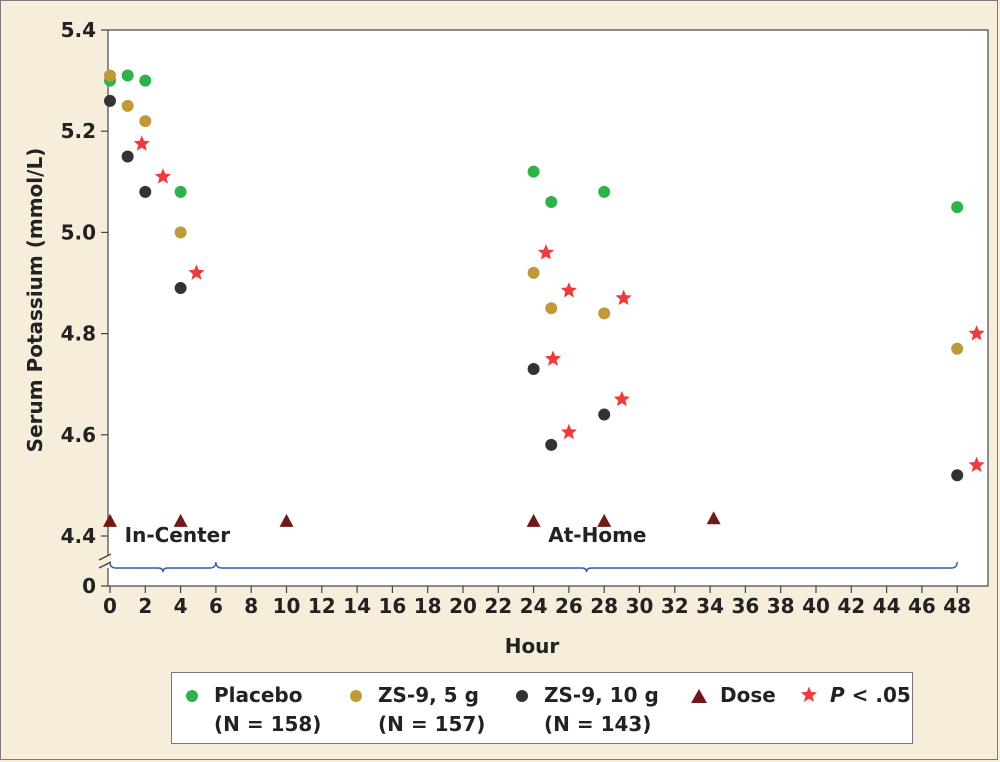  I want to click on x-tick-label: 4, so click(181, 606).